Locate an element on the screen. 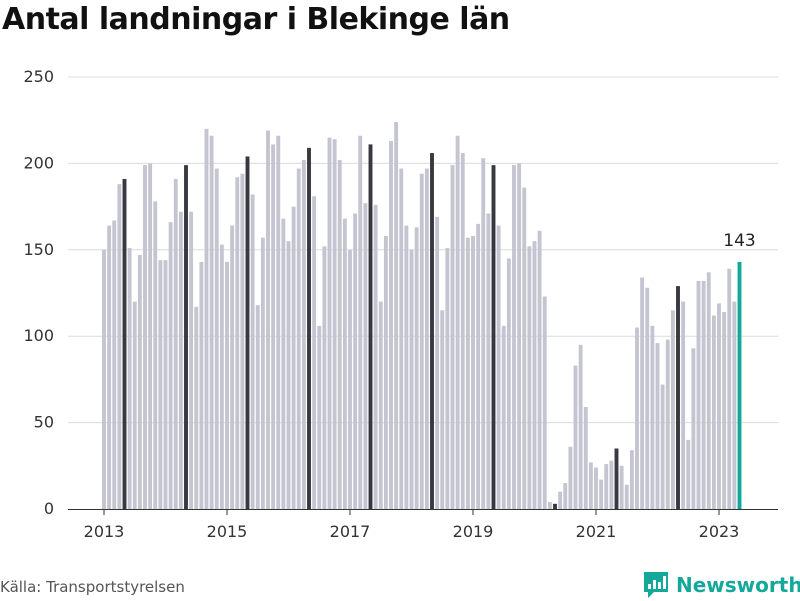 The width and height of the screenshot is (800, 601). brand-logo: Newsworthy is located at coordinates (722, 585).